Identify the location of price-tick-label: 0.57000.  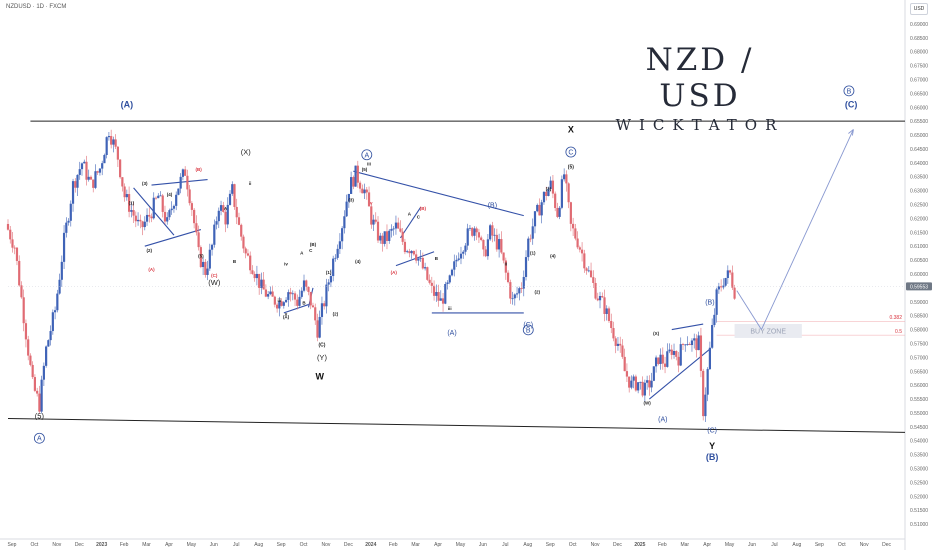
(919, 358).